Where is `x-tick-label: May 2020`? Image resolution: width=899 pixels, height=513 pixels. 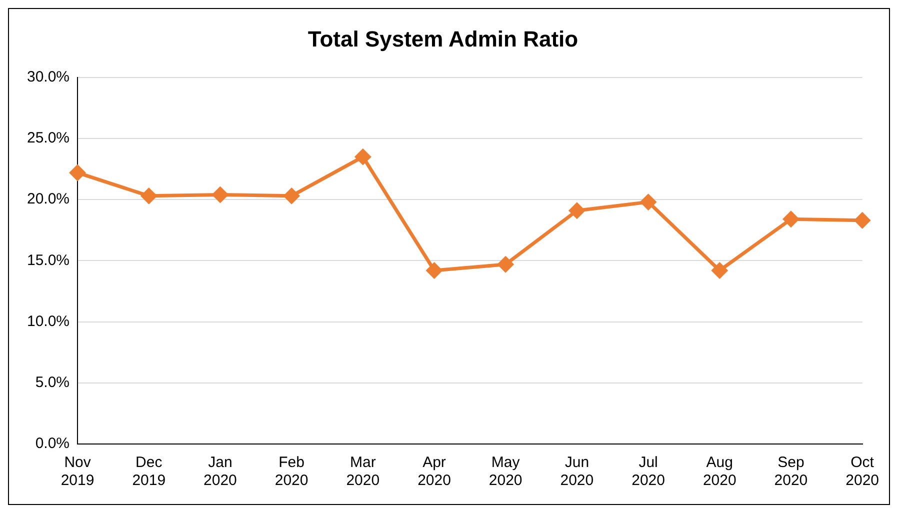 x-tick-label: May 2020 is located at coordinates (505, 472).